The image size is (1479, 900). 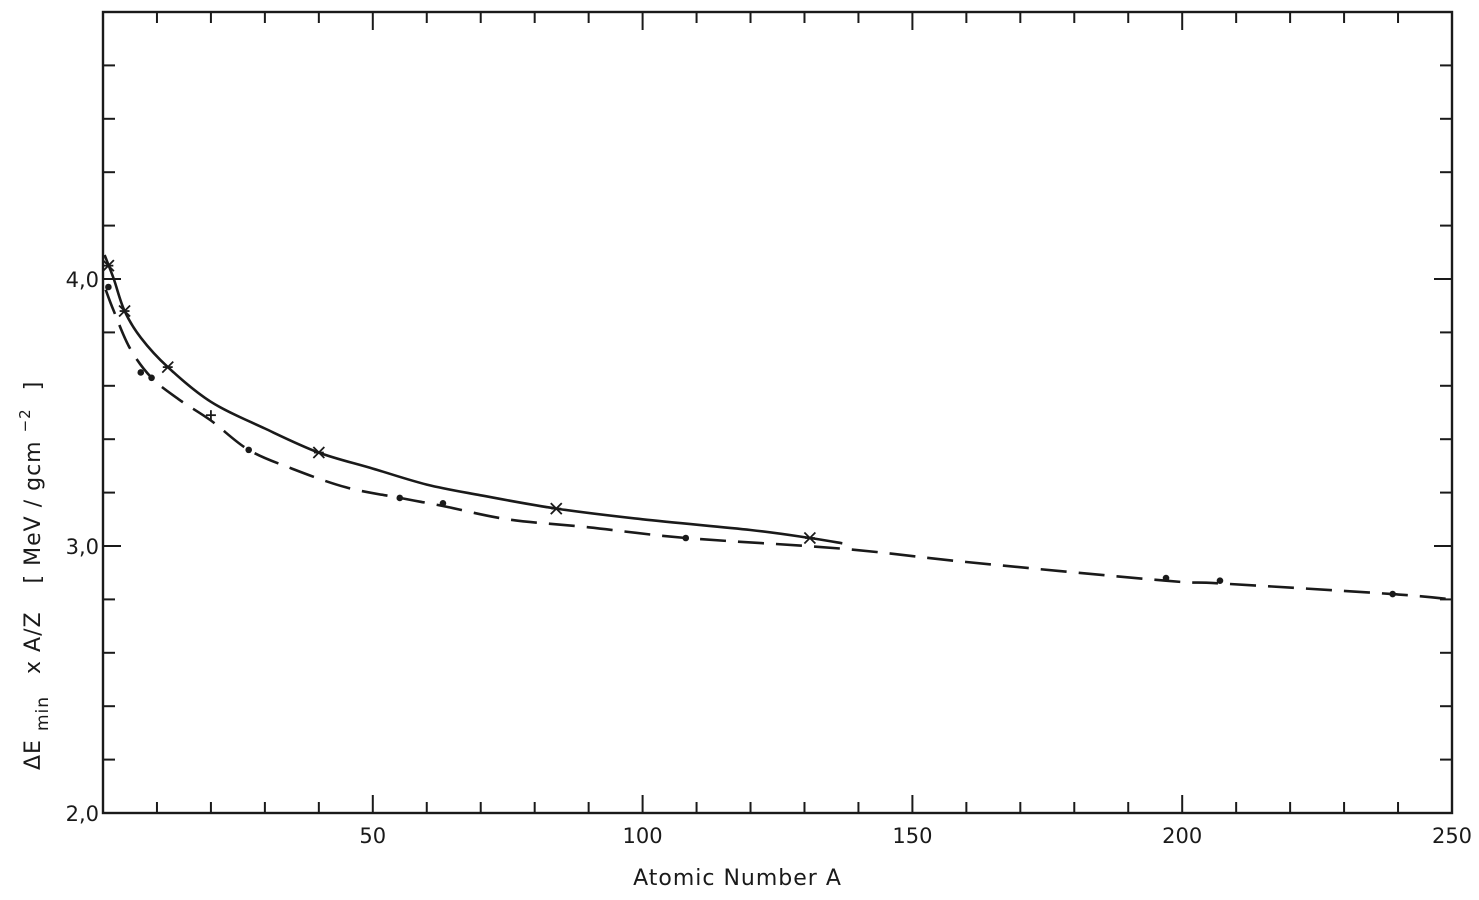 What do you see at coordinates (33, 642) in the screenshot?
I see `y-axis-label-rest: x A/Z` at bounding box center [33, 642].